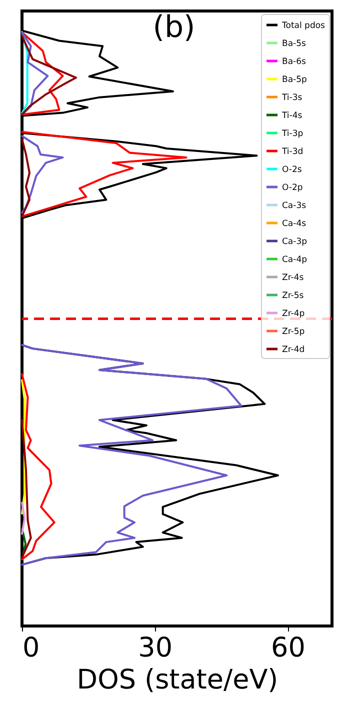  Describe the element at coordinates (294, 62) in the screenshot. I see `legend-label: Ba-6s` at that location.